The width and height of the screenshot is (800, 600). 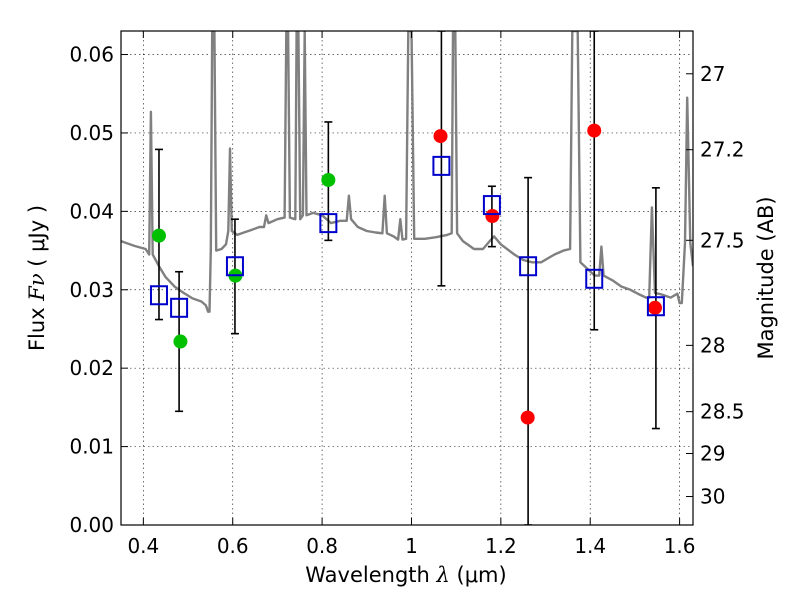 What do you see at coordinates (405, 575) in the screenshot?
I see `x-axis-label: Wavelength λ (μm)` at bounding box center [405, 575].